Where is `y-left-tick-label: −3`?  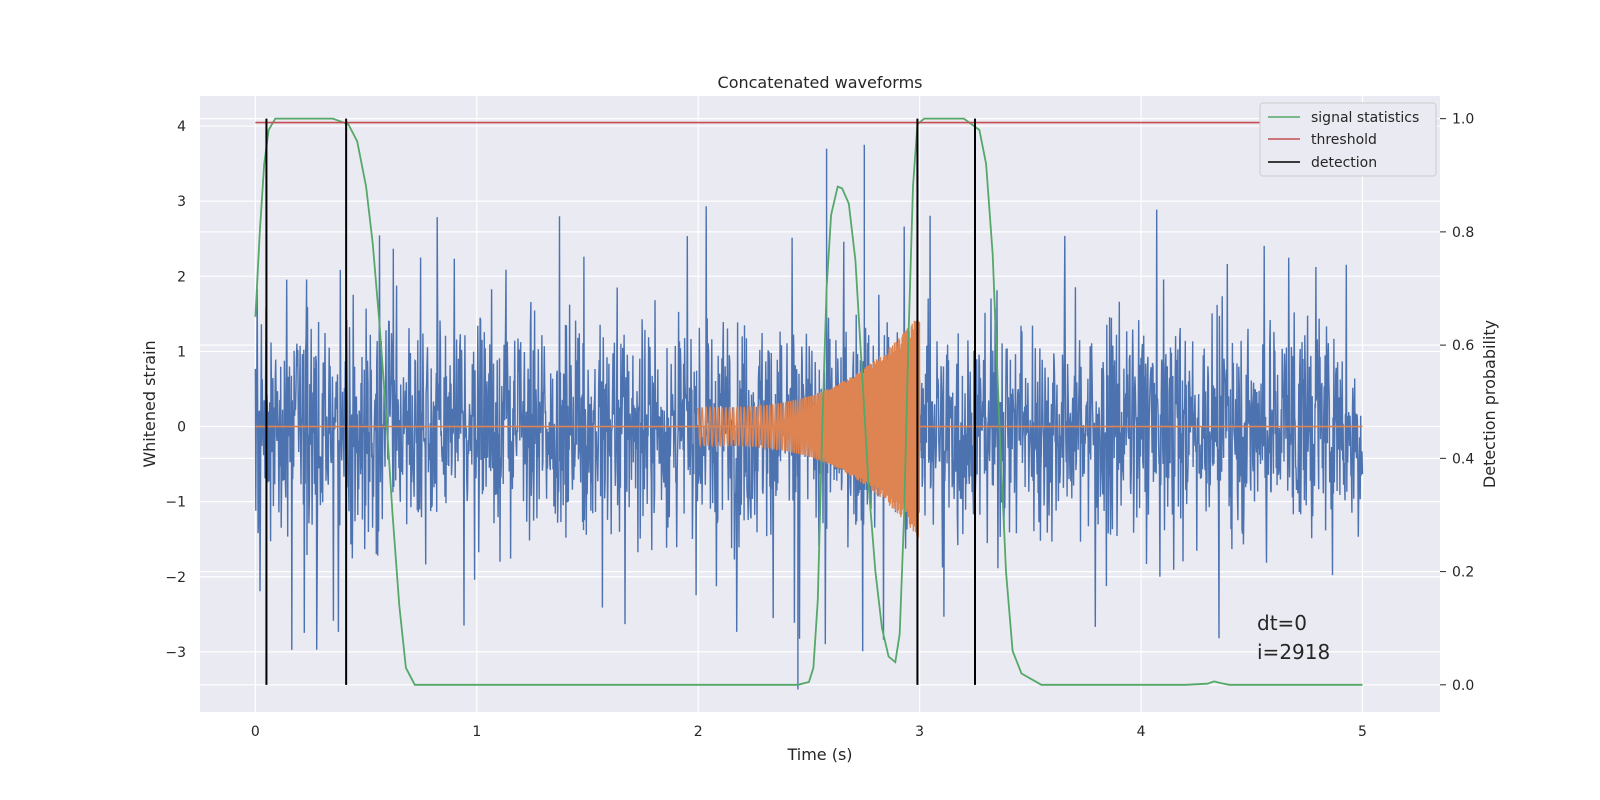
y-left-tick-label: −3 is located at coordinates (175, 653).